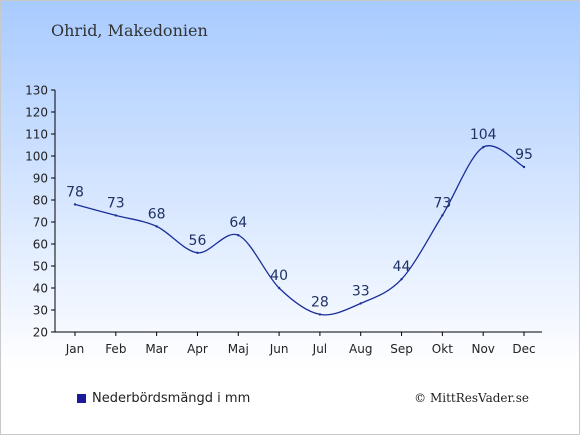 Image resolution: width=580 pixels, height=435 pixels. What do you see at coordinates (75, 349) in the screenshot?
I see `x-tick-label: Jan` at bounding box center [75, 349].